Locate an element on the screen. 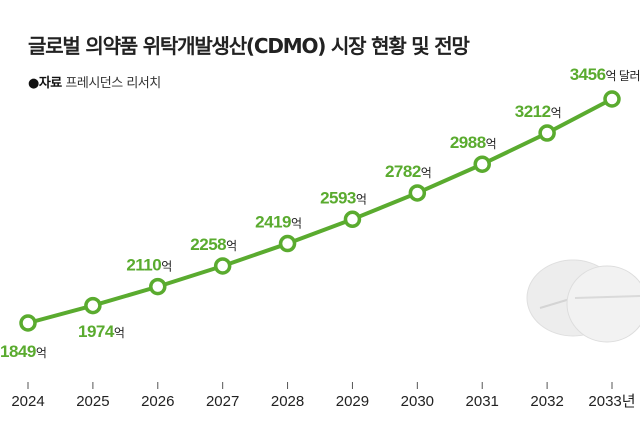 Image resolution: width=640 pixels, height=423 pixels. x-tick-label: 2025 is located at coordinates (92, 401).